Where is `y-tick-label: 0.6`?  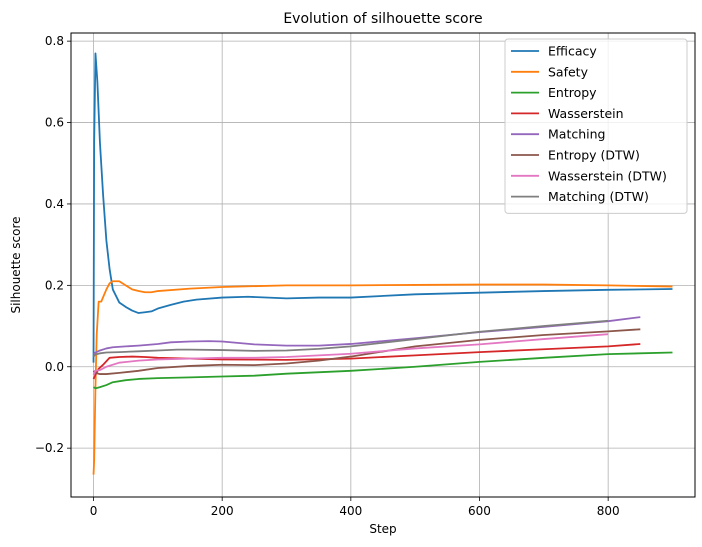 y-tick-label: 0.6 is located at coordinates (54, 123).